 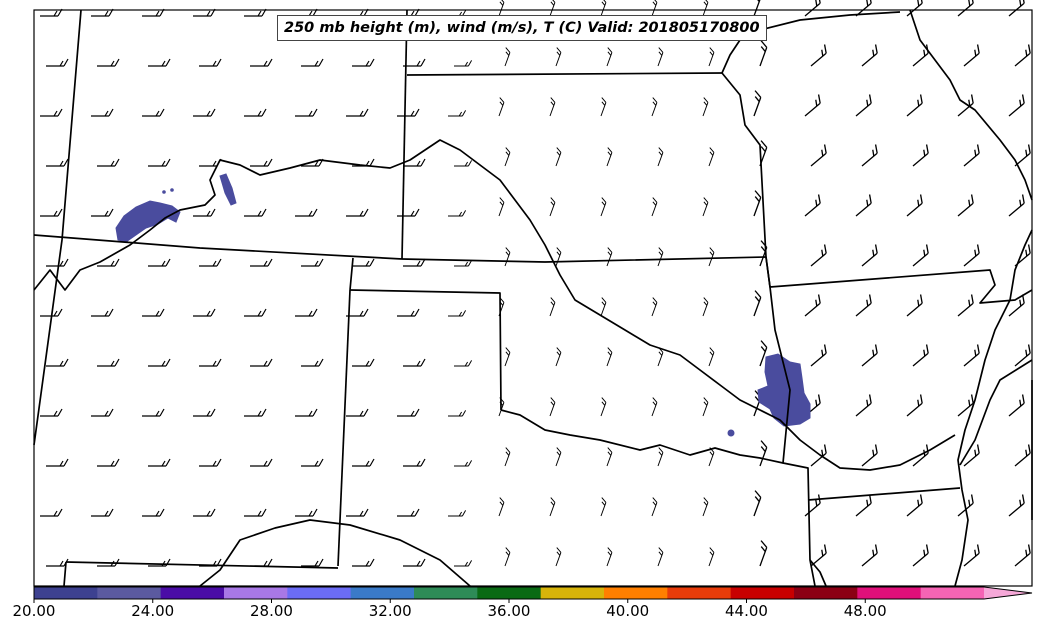 What do you see at coordinates (404, 134) in the screenshot?
I see `border-wyoming-east` at bounding box center [404, 134].